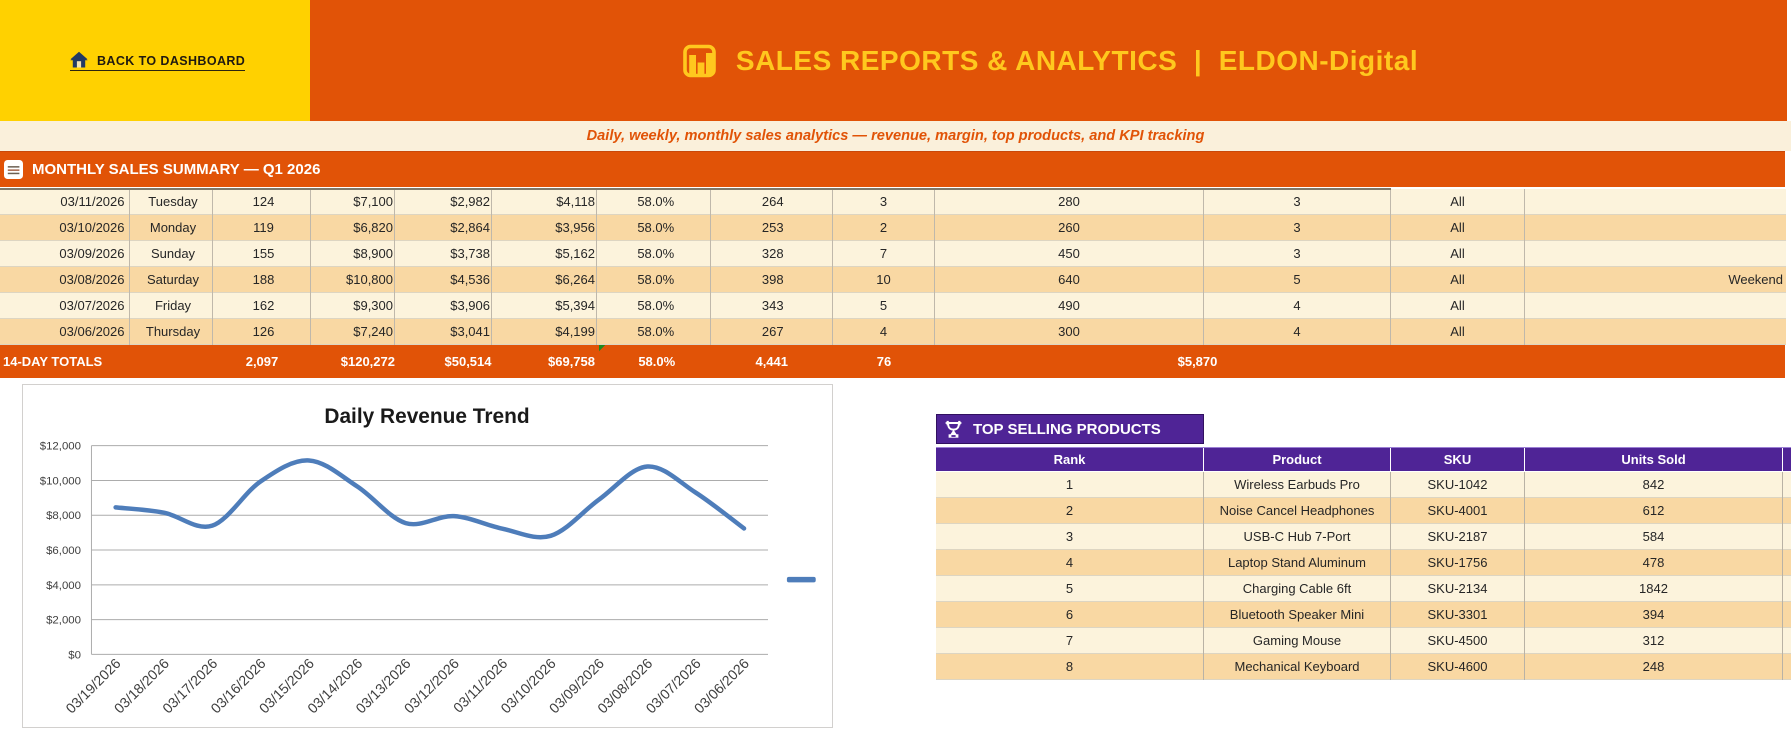  Describe the element at coordinates (63, 551) in the screenshot. I see `svg-text: $6,000` at that location.